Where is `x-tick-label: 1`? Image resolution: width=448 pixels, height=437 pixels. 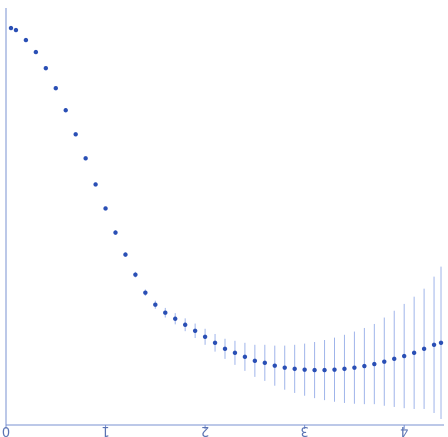 x-tick-label: 1 is located at coordinates (105, 430).